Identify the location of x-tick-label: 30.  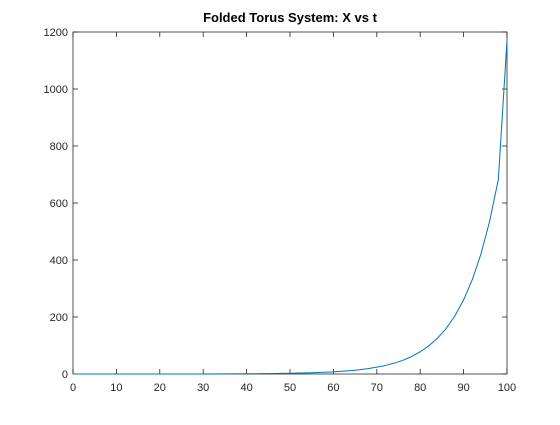
(203, 388).